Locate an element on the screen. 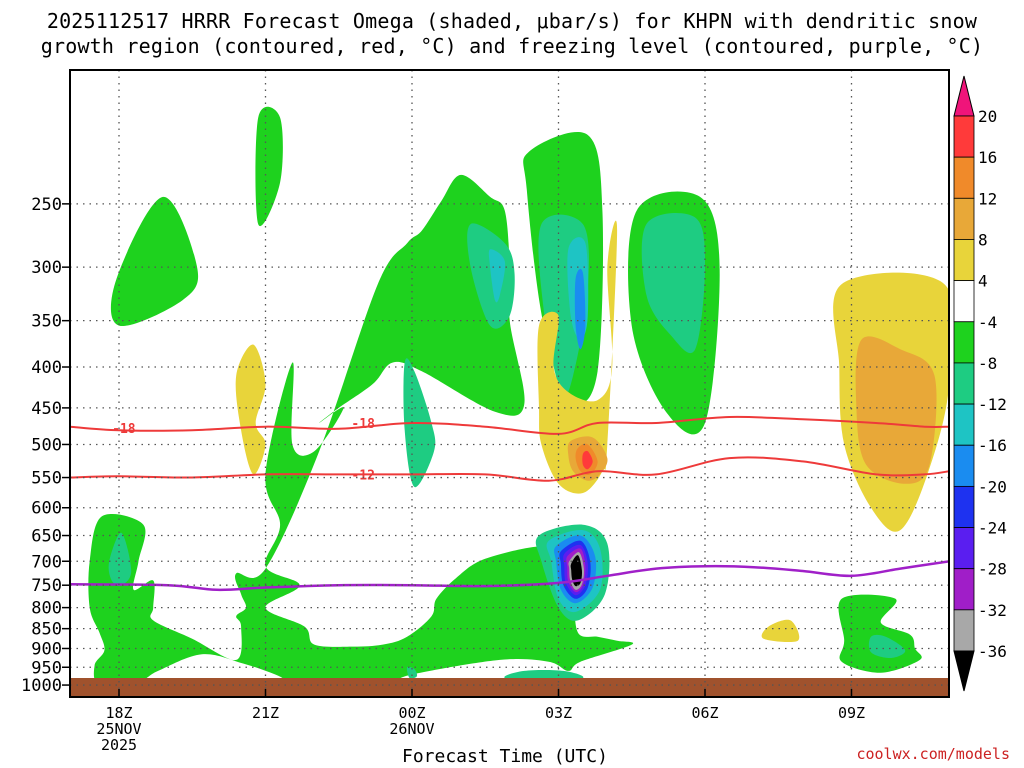  credit-link: coolwx.com/models is located at coordinates (933, 754).